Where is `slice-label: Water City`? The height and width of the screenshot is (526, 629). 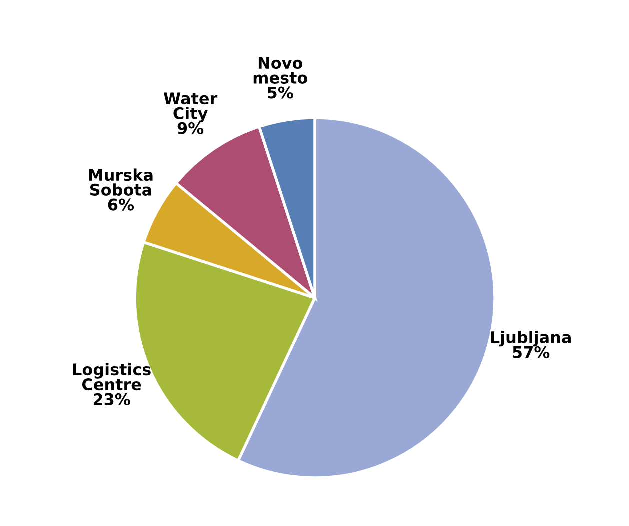
slice-label: Water City is located at coordinates (191, 107).